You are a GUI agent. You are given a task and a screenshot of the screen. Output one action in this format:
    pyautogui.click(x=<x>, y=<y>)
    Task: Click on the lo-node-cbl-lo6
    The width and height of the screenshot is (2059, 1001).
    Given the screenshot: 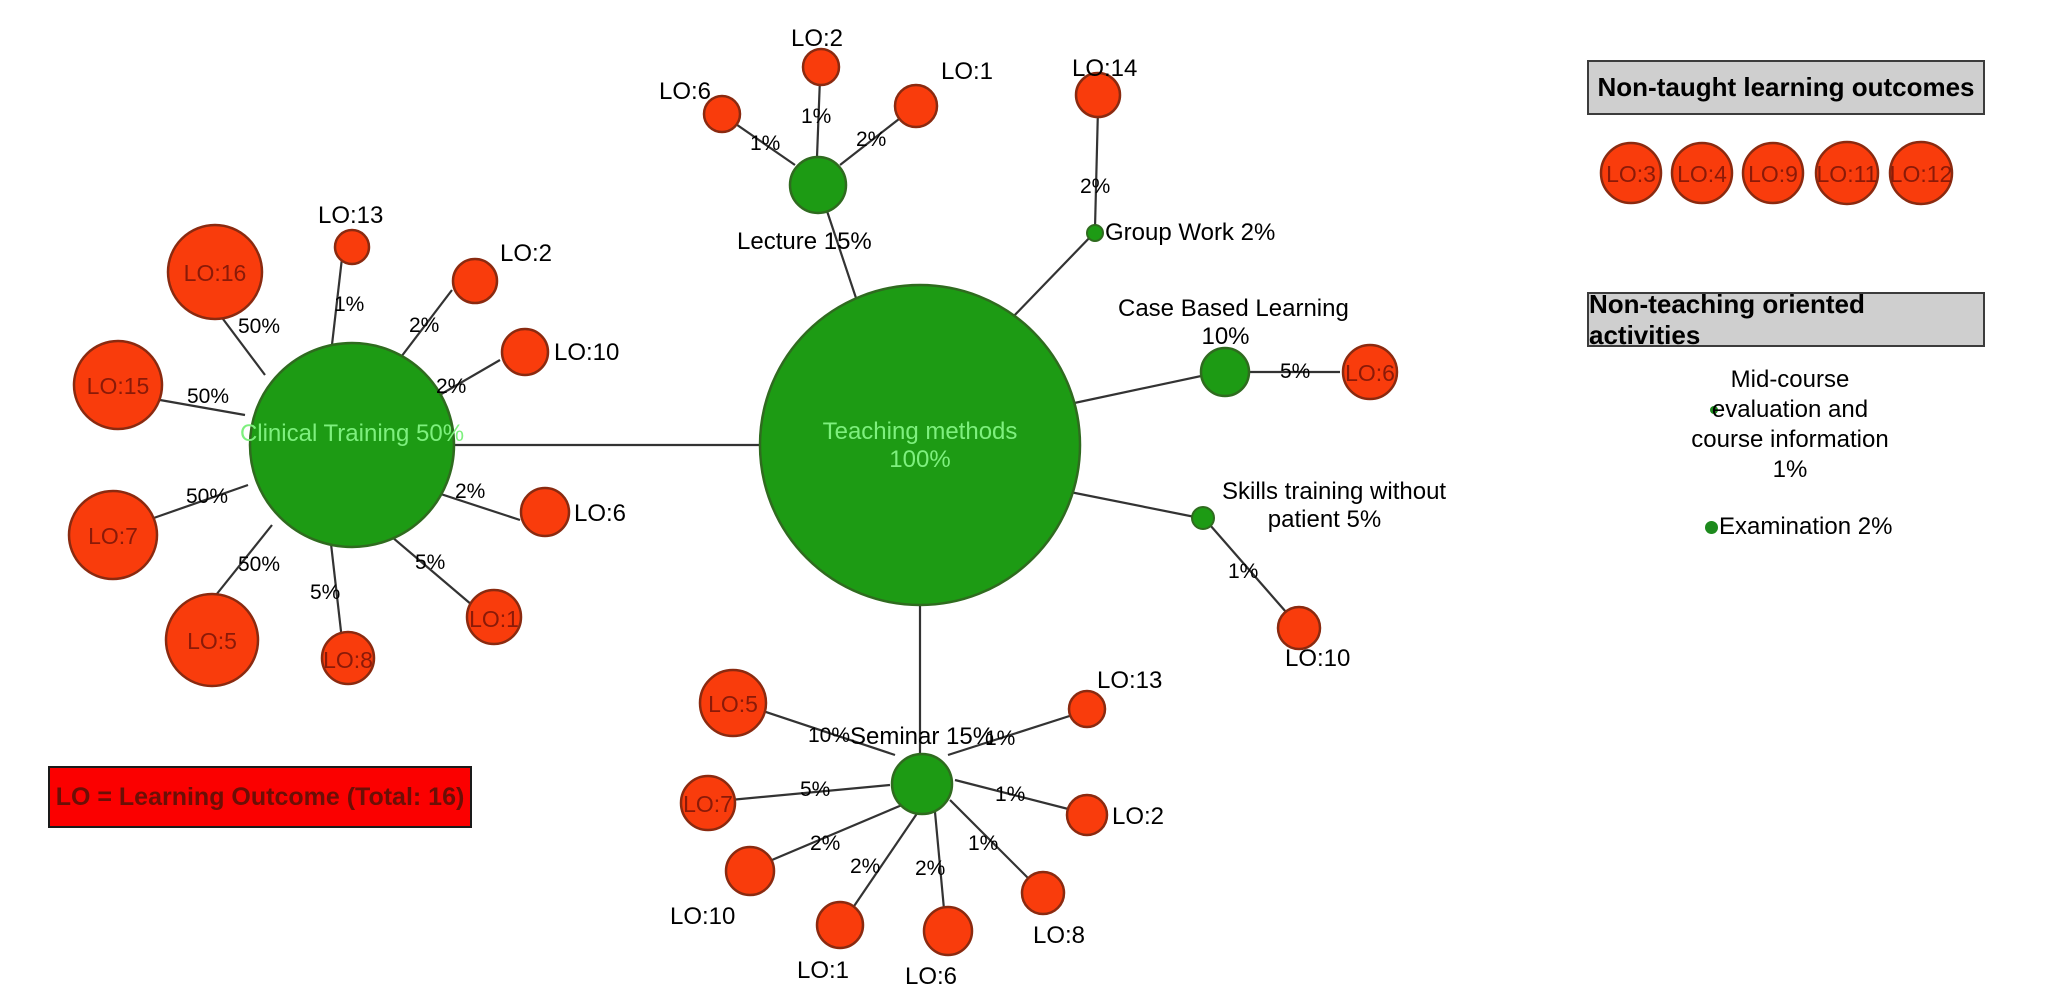 What is the action you would take?
    pyautogui.click(x=1370, y=372)
    